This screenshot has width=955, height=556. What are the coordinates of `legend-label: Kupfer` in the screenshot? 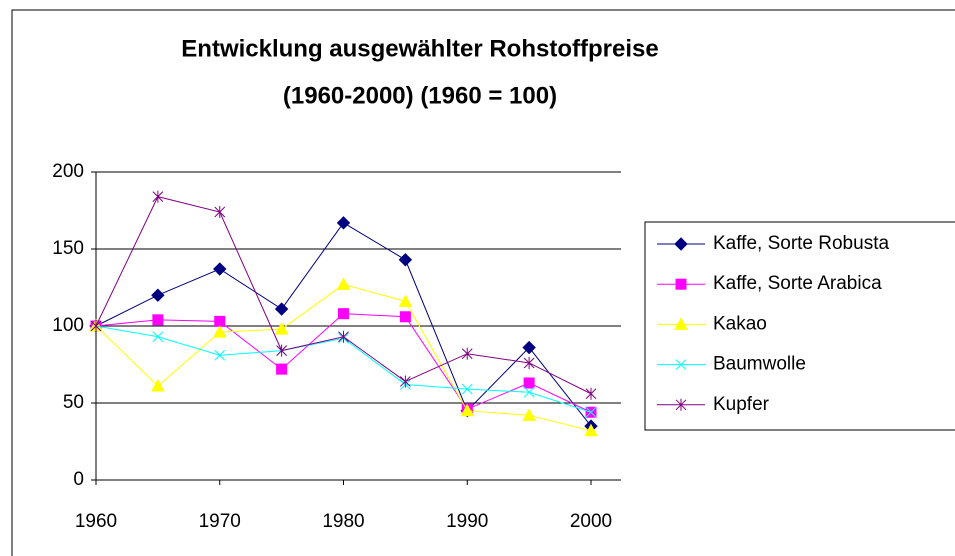 It's located at (741, 404).